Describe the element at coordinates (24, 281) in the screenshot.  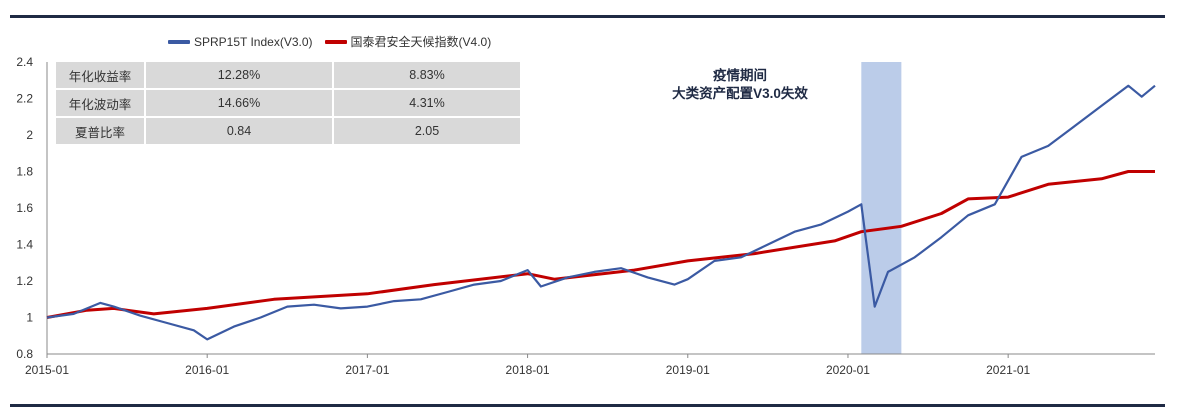
I see `y-tick-label: 1.2` at that location.